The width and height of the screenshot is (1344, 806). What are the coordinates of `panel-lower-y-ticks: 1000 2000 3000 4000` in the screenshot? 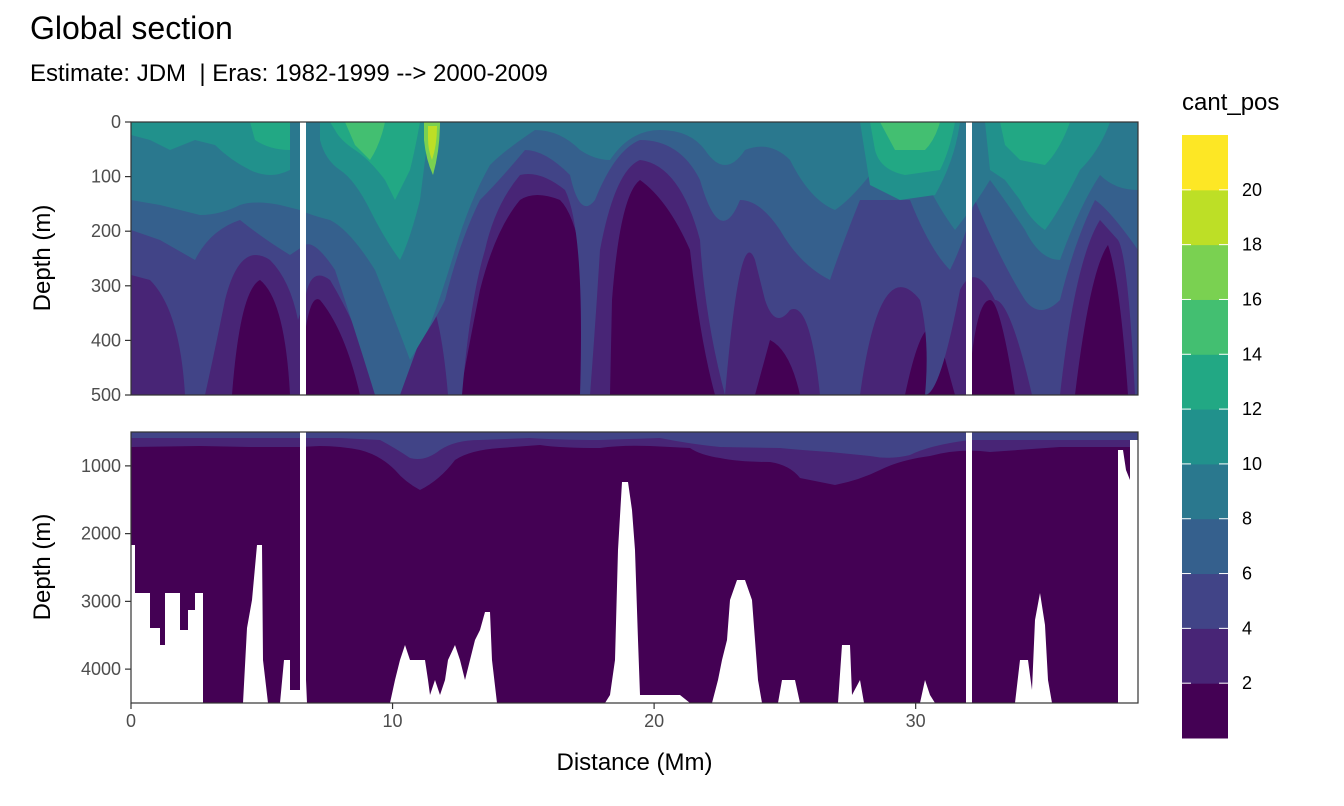 It's located at (106, 567).